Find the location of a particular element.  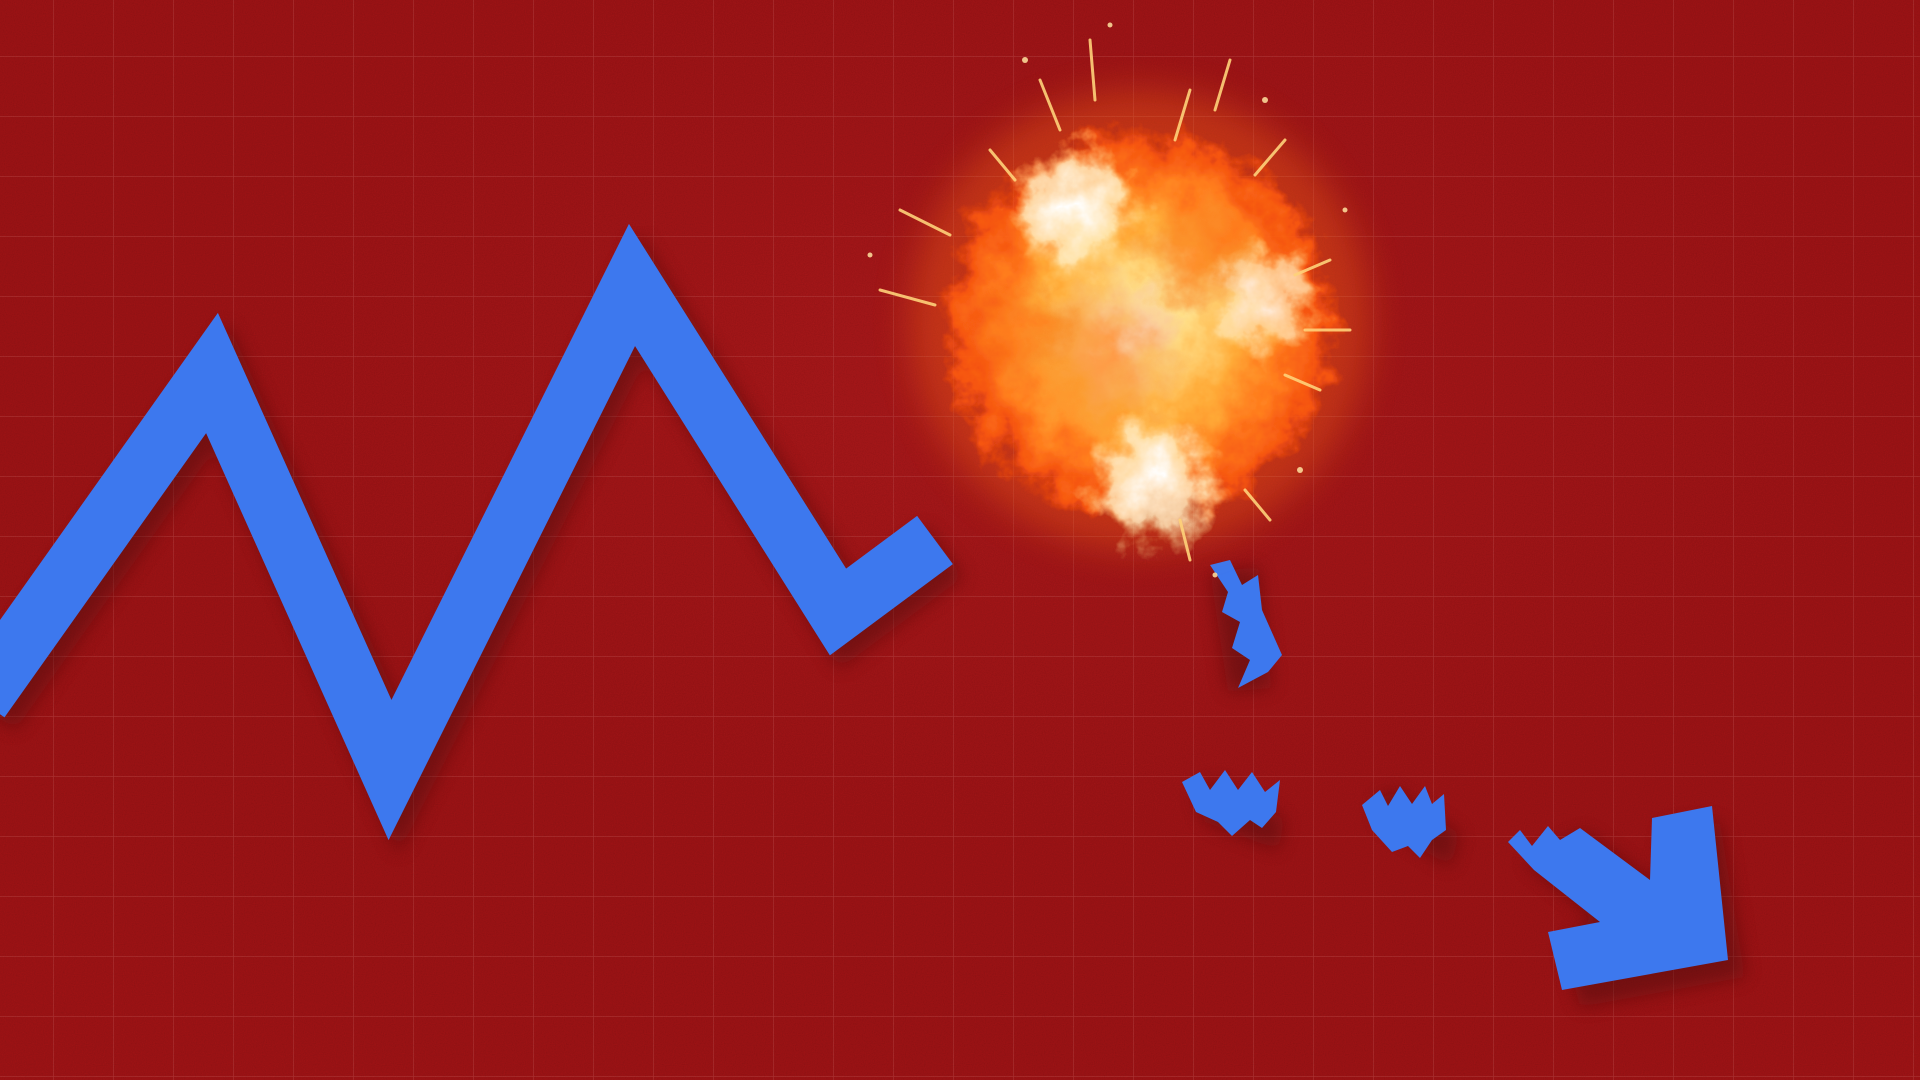

explosion-icon is located at coordinates (1118, 300).